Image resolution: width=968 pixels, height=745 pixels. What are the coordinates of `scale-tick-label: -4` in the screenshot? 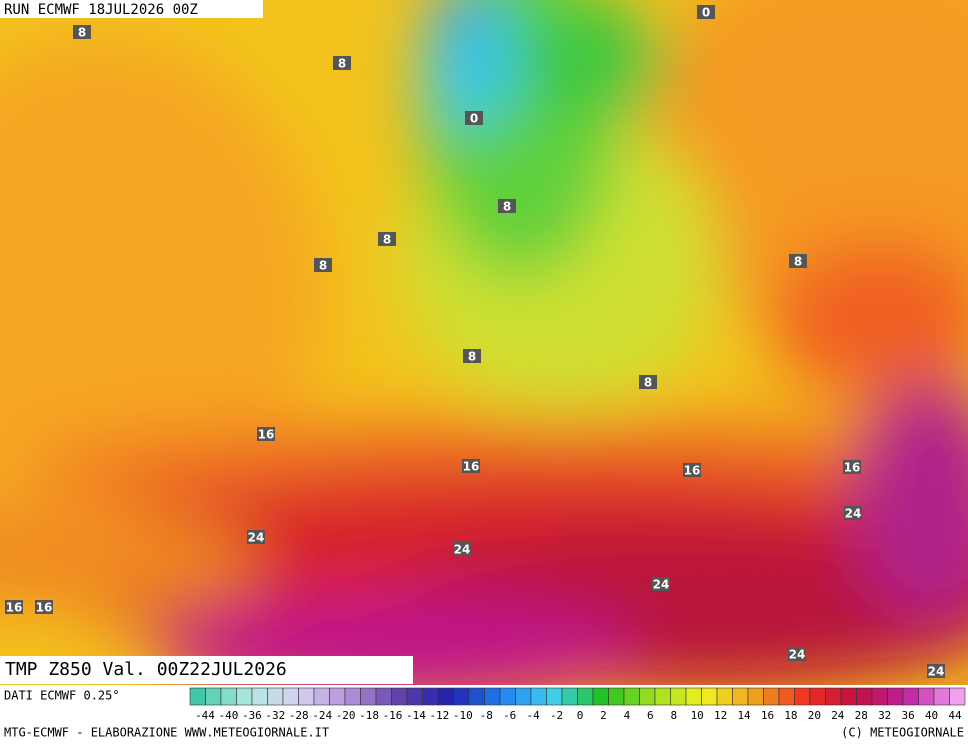 It's located at (534, 715).